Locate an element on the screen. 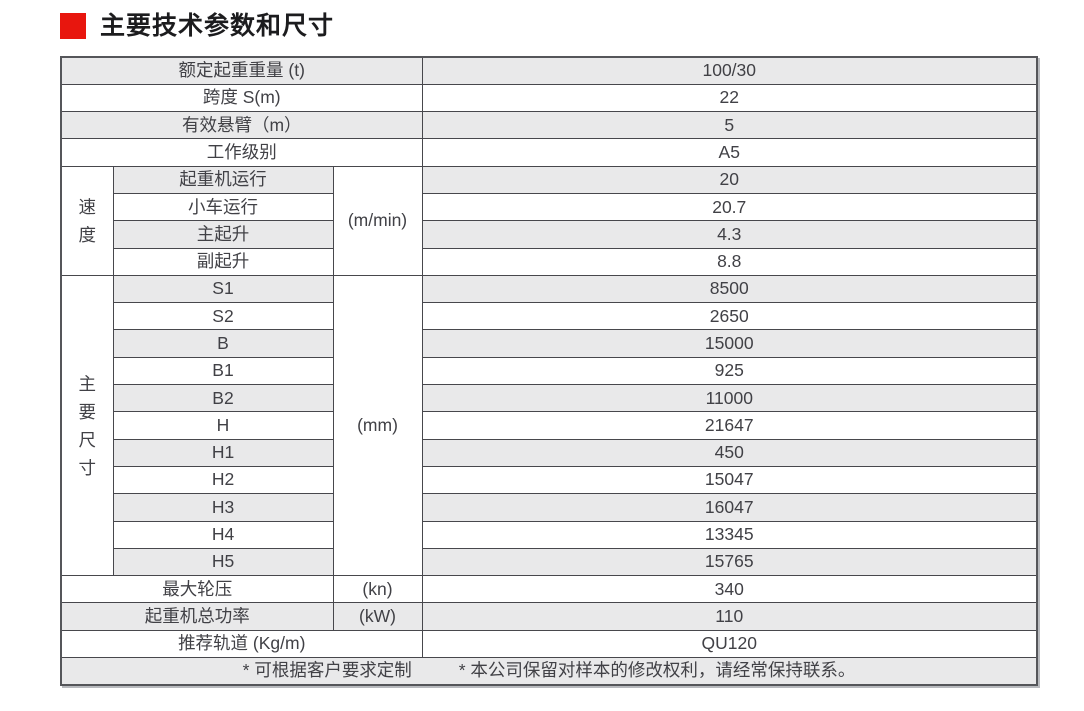 This screenshot has height=711, width=1084. table-row: 工作级别 A5 is located at coordinates (549, 152).